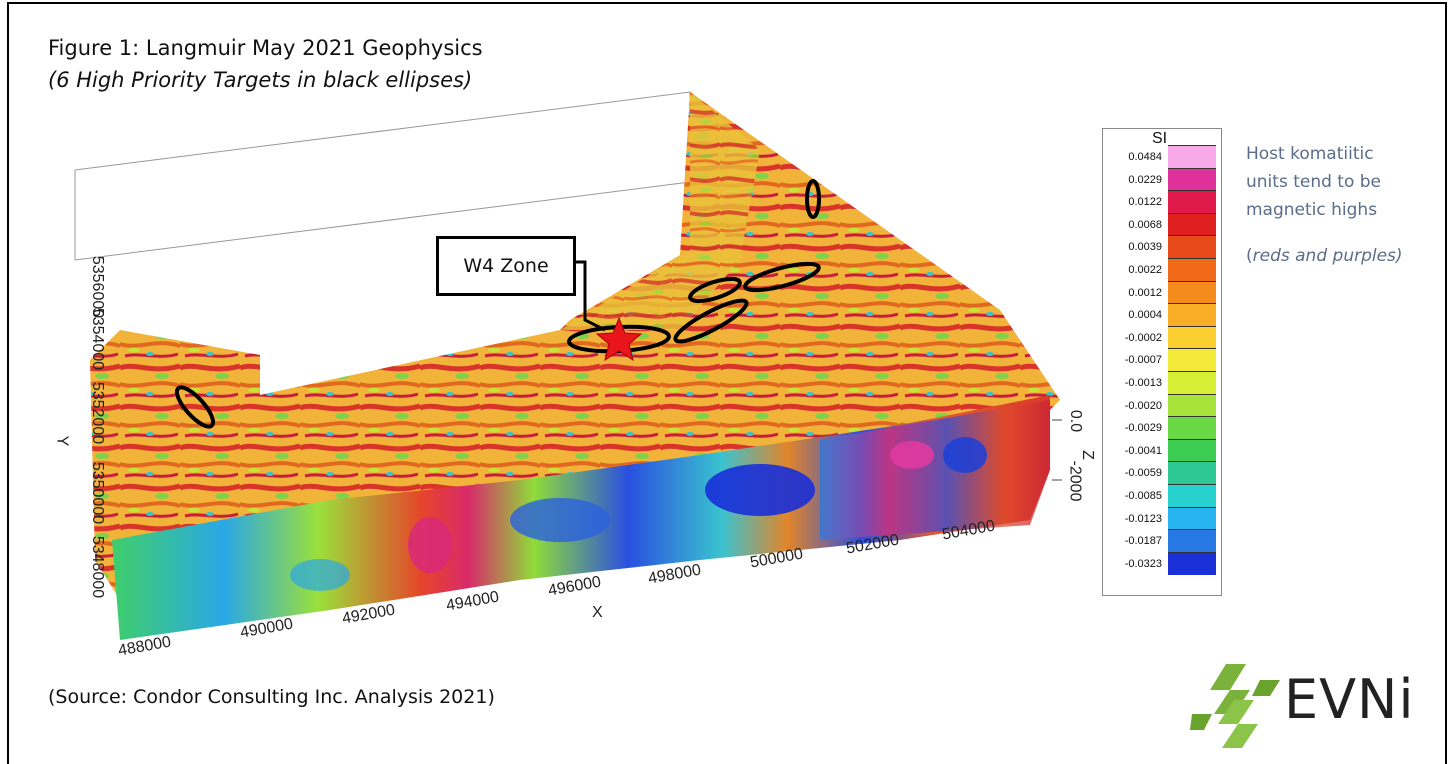 The image size is (1452, 764). Describe the element at coordinates (265, 48) in the screenshot. I see `figure-title: Figure 1: Langmuir May 2021 Geophysics` at that location.